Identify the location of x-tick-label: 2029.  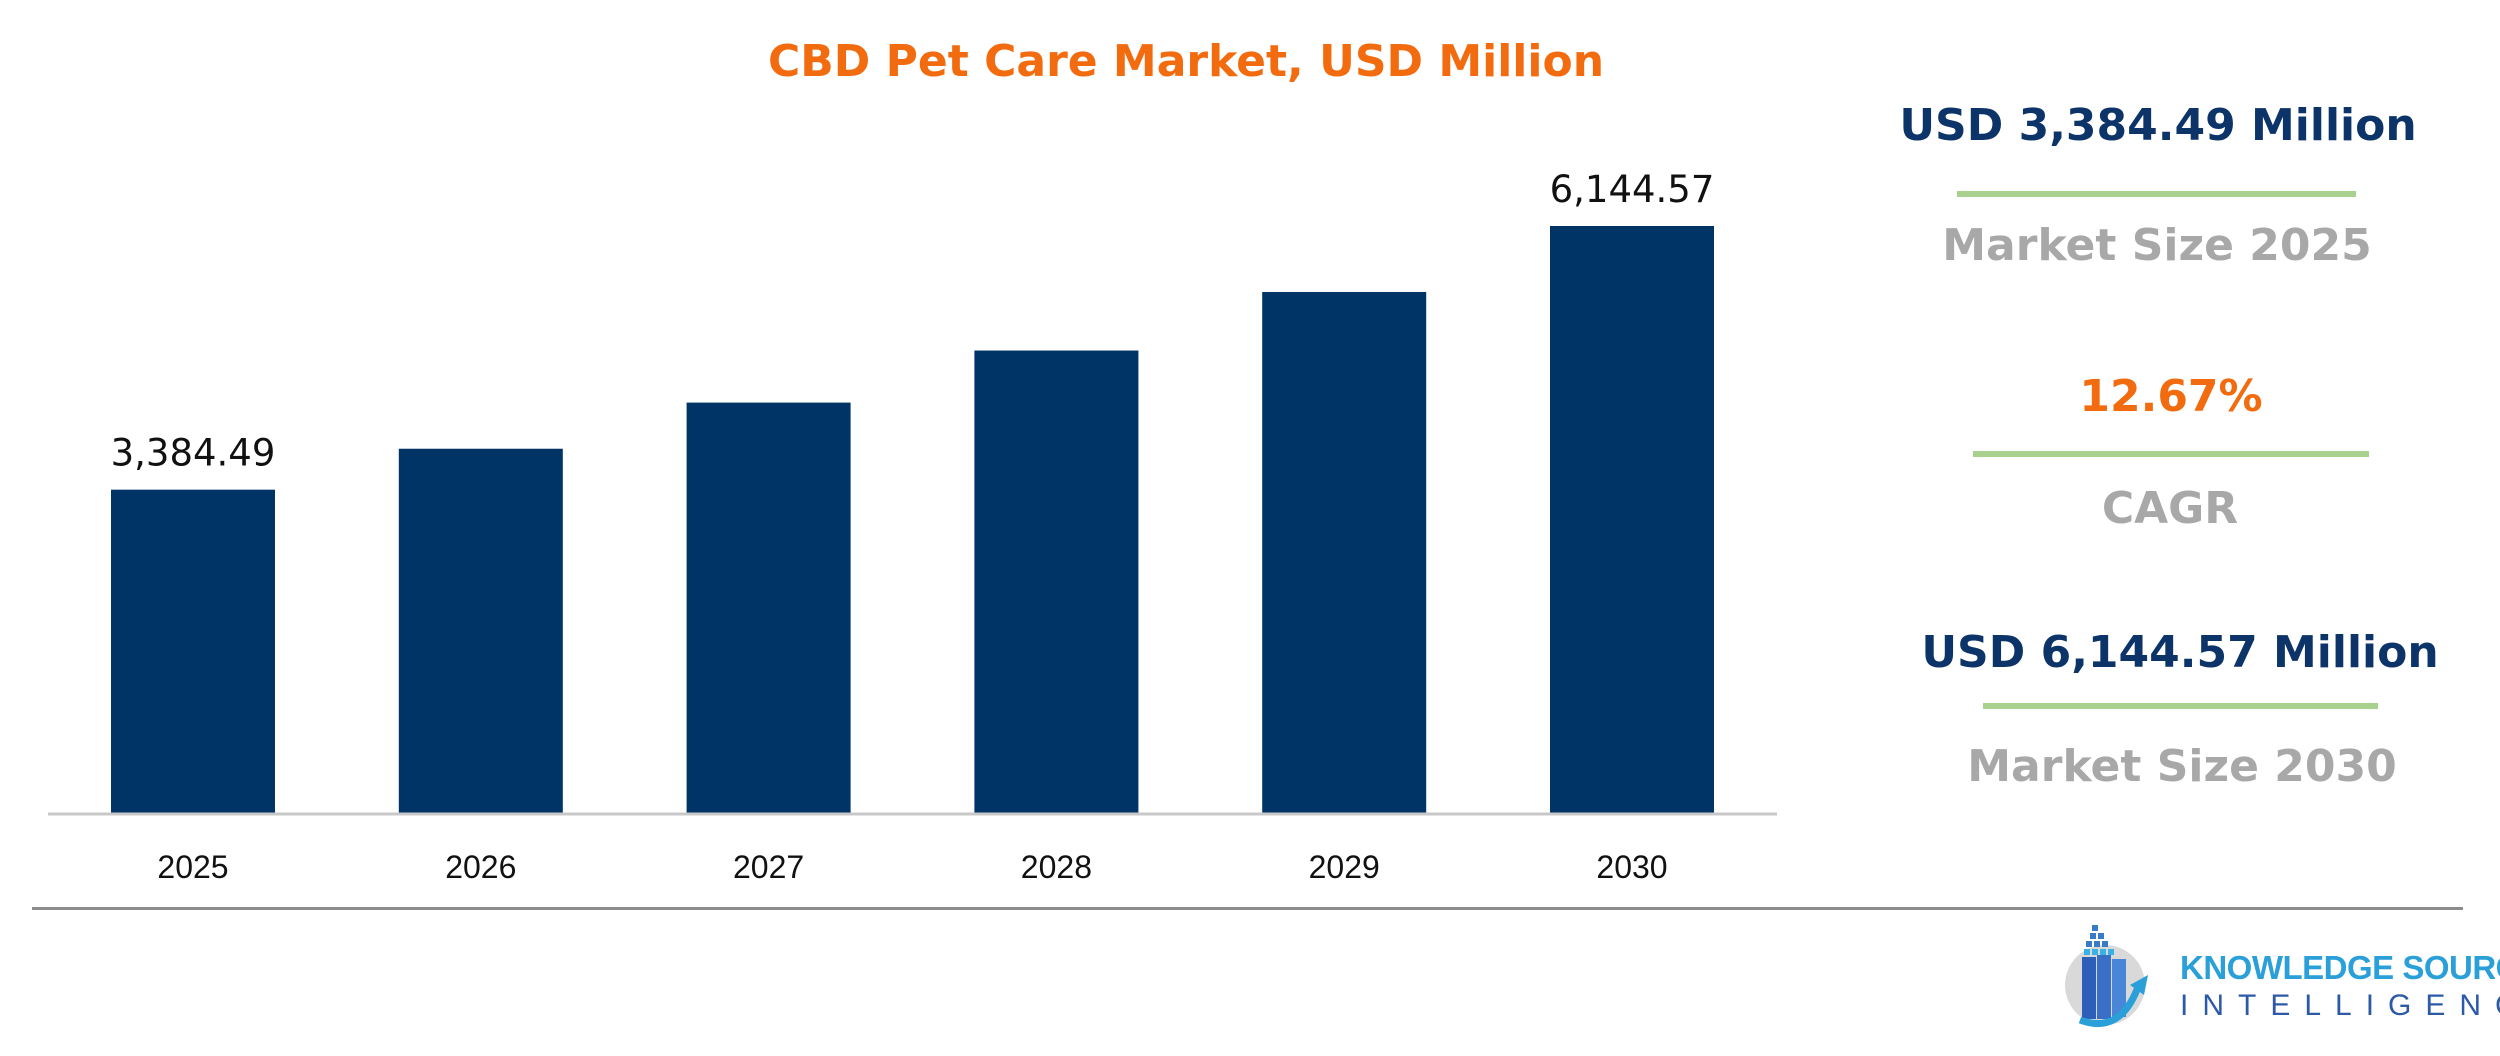
(1344, 867).